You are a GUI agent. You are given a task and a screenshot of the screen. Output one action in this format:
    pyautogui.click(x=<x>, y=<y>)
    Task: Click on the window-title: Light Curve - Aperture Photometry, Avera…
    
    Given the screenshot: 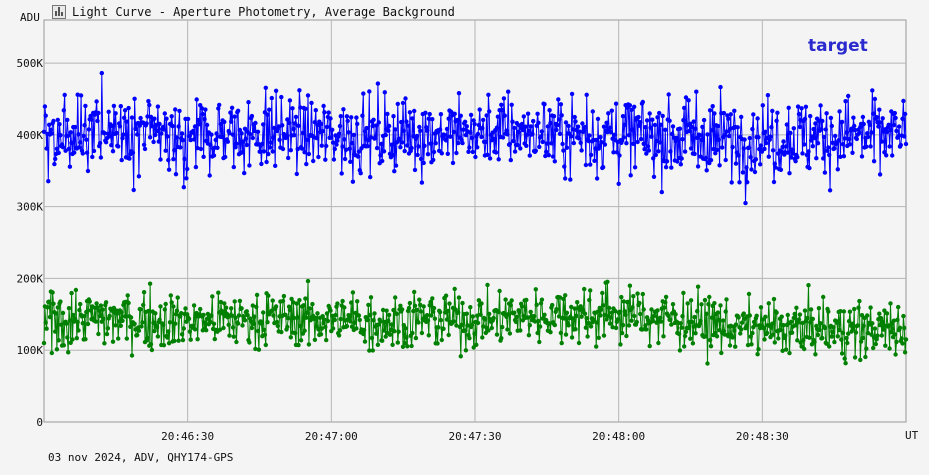 What is the action you would take?
    pyautogui.click(x=263, y=12)
    